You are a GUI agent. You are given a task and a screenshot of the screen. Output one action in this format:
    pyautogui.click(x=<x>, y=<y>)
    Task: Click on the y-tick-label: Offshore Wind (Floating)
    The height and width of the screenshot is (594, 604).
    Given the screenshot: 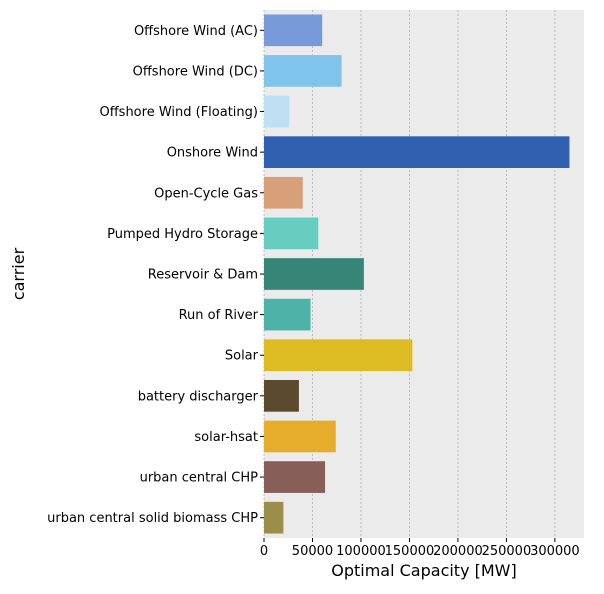 What is the action you would take?
    pyautogui.click(x=178, y=112)
    